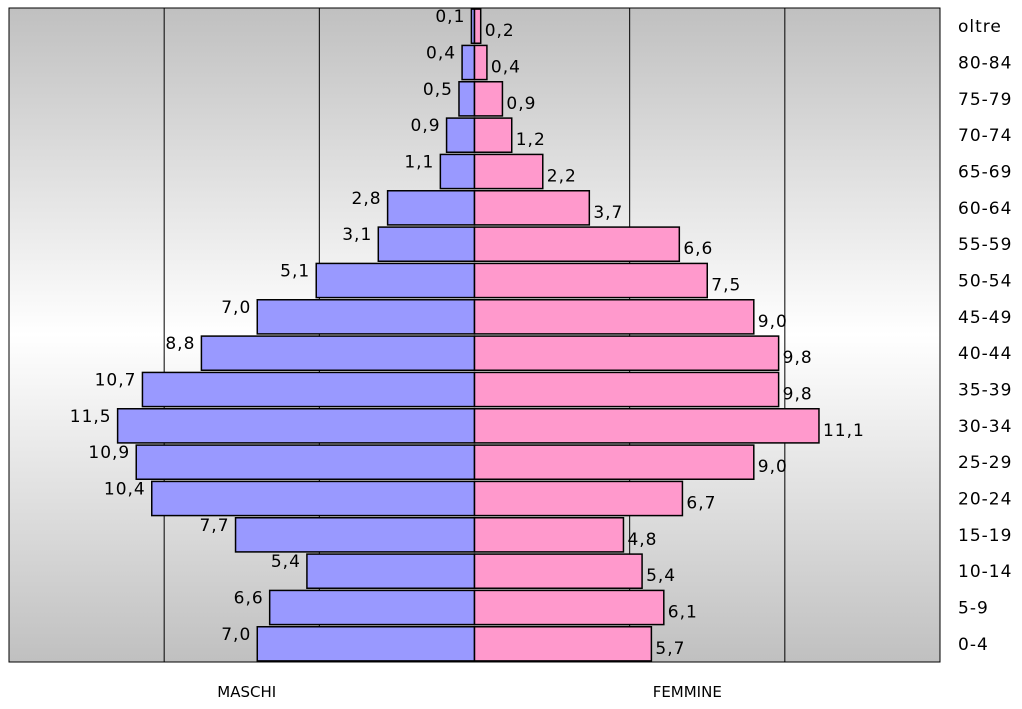 Image resolution: width=1022 pixels, height=709 pixels. Describe the element at coordinates (985, 100) in the screenshot. I see `category-label: 75-79` at that location.